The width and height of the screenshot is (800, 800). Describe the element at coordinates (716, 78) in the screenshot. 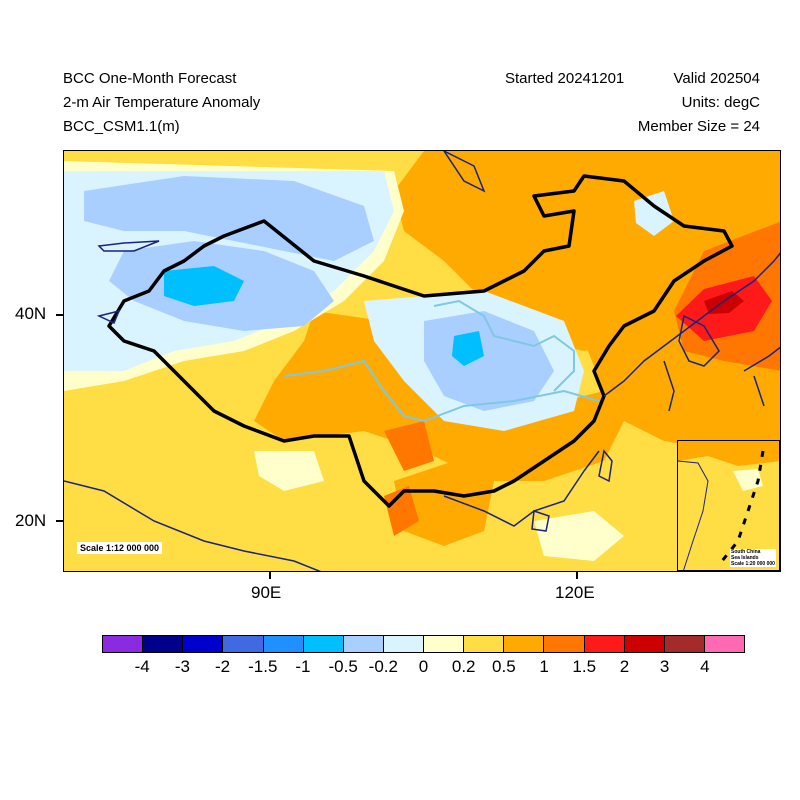

I see `valid-label: Valid 202504` at that location.